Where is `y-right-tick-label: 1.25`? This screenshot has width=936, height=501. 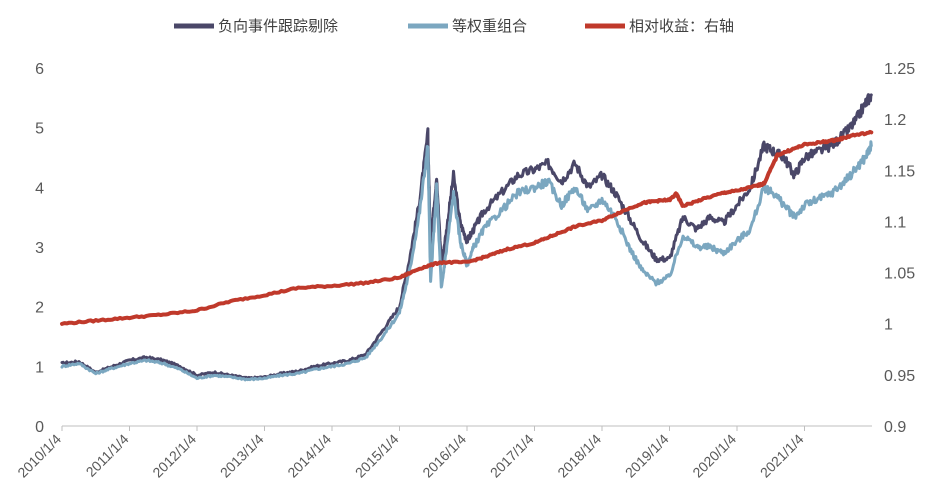
y-right-tick-label: 1.25 is located at coordinates (899, 69).